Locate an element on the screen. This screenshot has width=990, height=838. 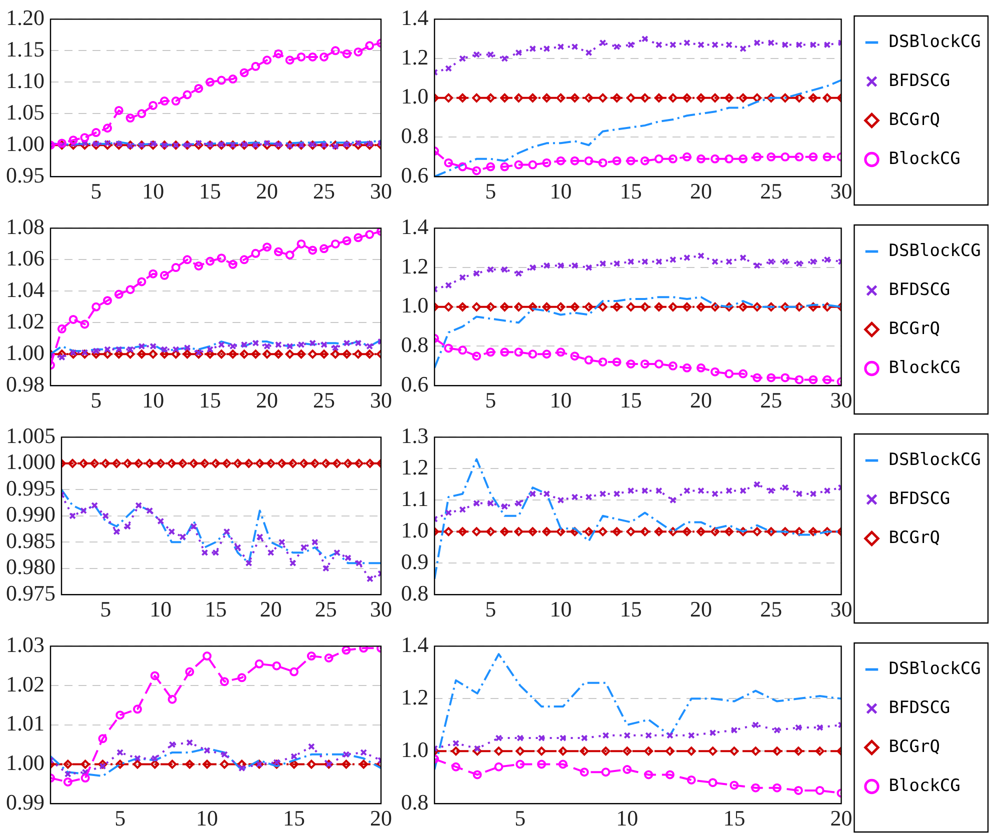
y-tick-label: 1.05 is located at coordinates (25, 111).